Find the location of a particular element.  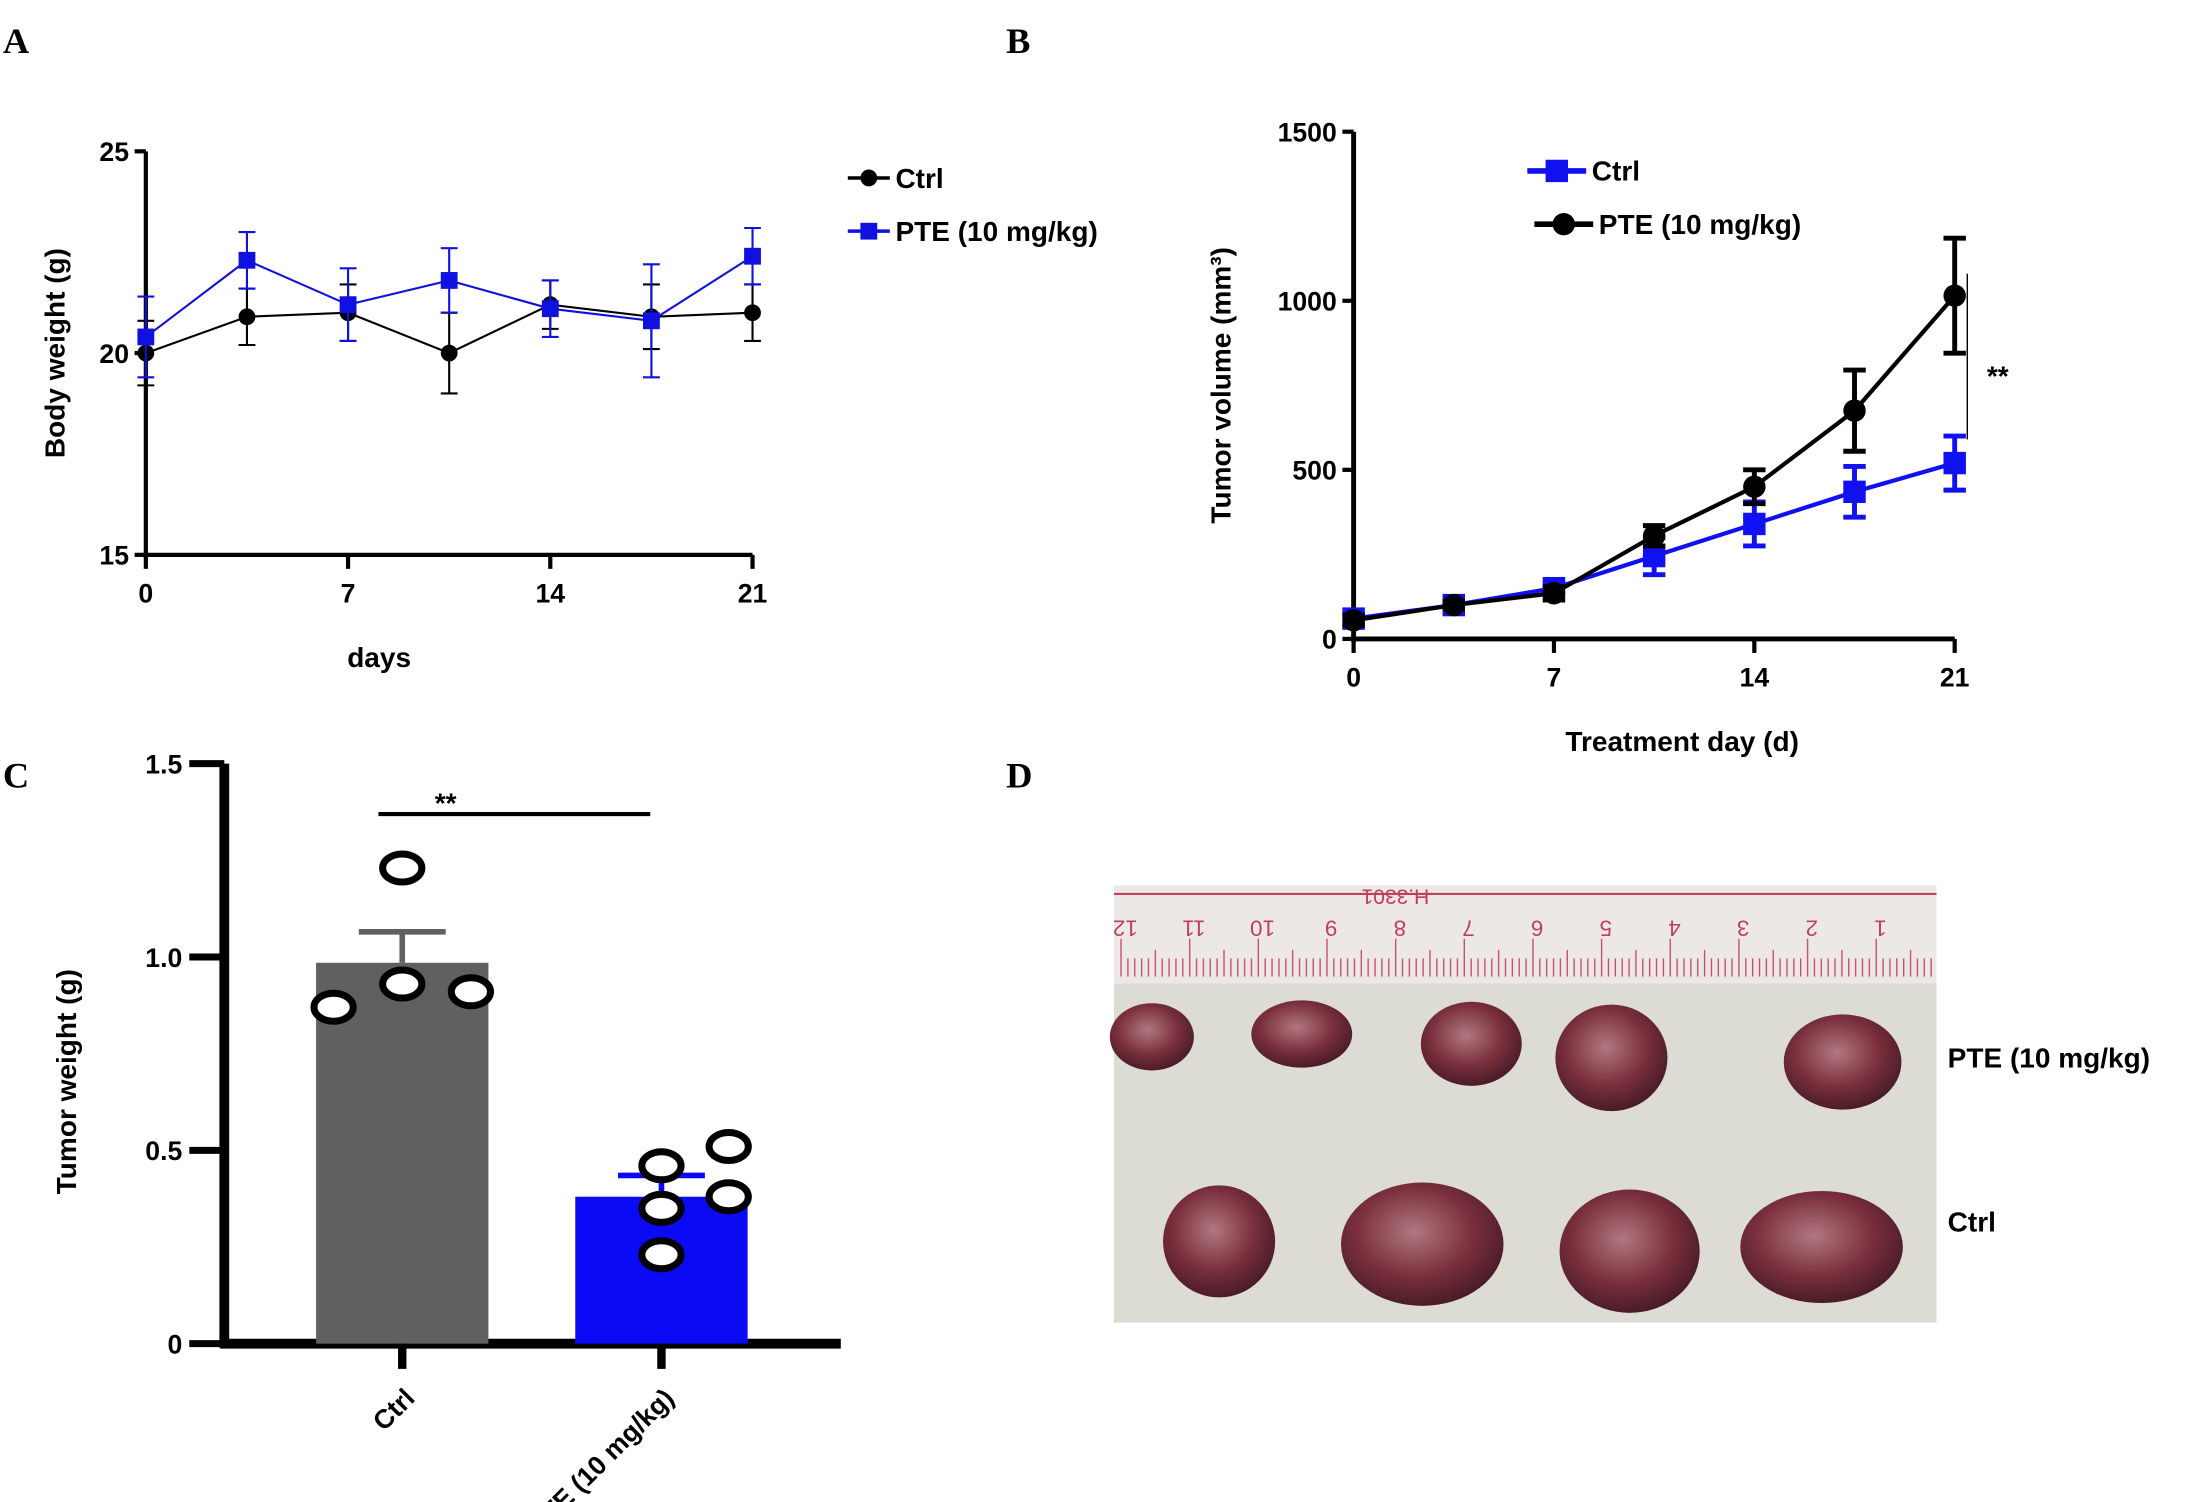

ruler-number: 4 is located at coordinates (1674, 928).